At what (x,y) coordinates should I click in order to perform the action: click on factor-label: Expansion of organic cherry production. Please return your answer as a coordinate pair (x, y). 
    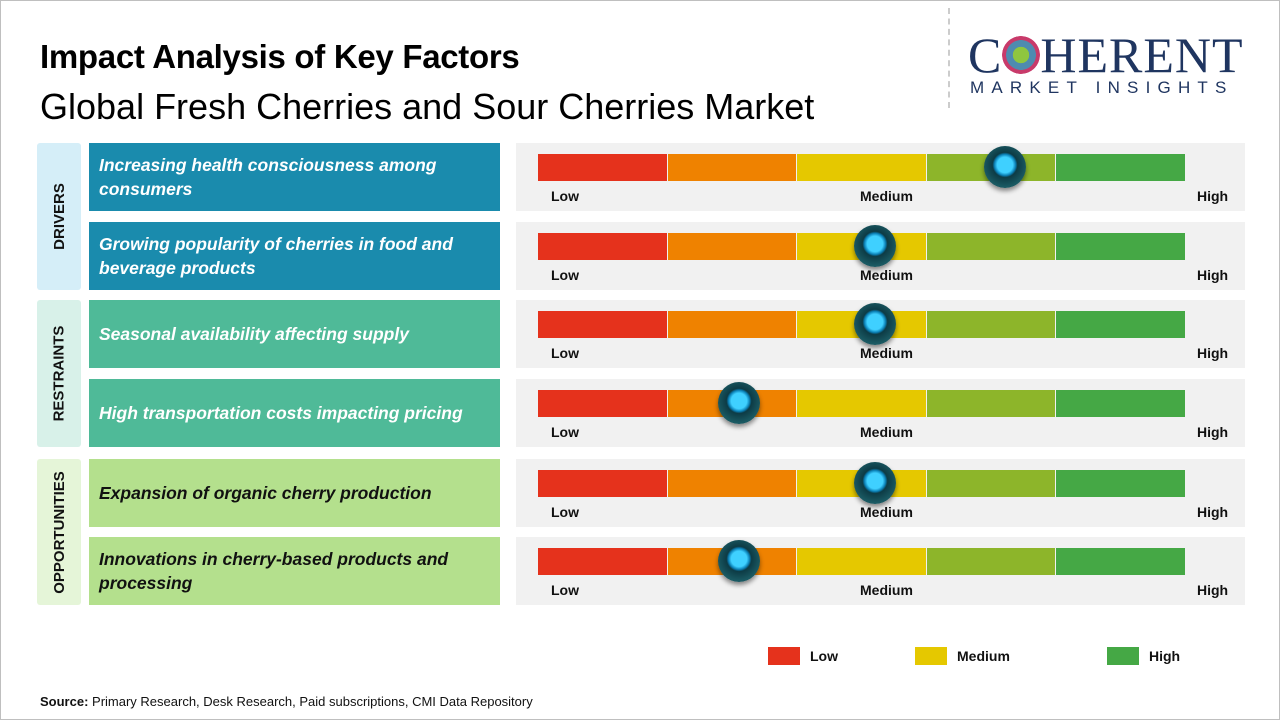
    Looking at the image, I should click on (294, 493).